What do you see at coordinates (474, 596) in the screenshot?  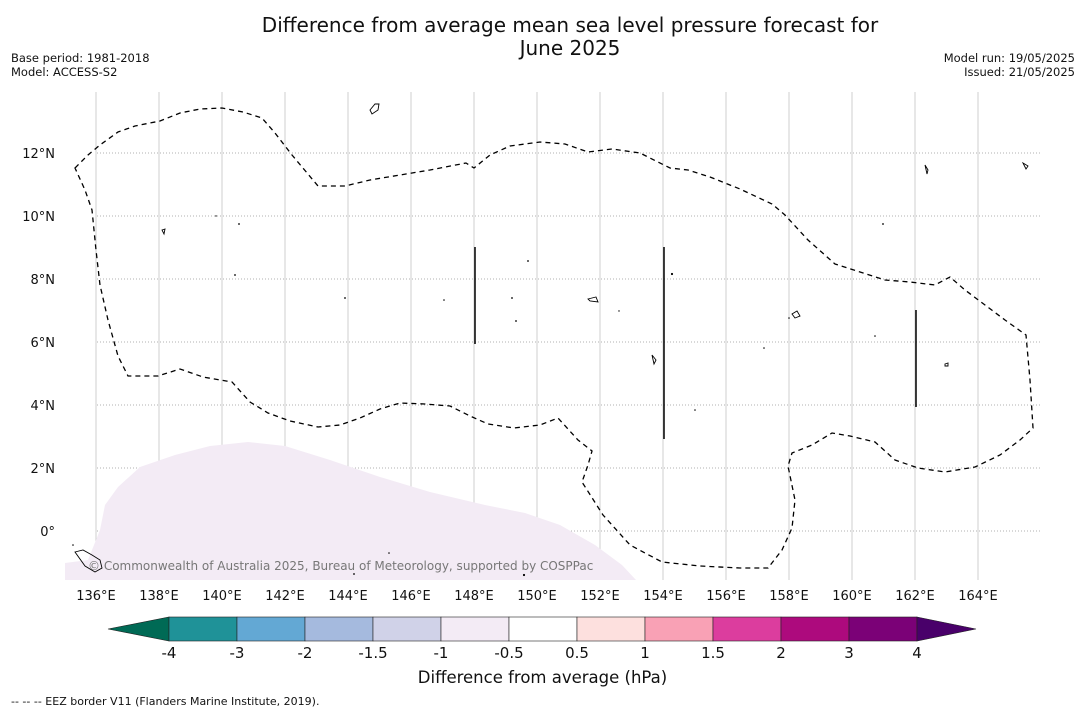 I see `longitude-tick-label: 148°E` at bounding box center [474, 596].